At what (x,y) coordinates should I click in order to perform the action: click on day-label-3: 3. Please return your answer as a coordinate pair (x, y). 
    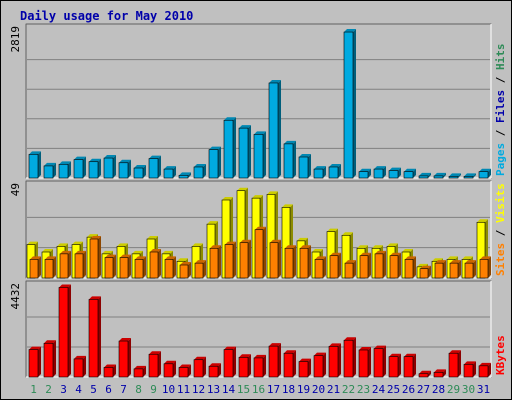
    Looking at the image, I should click on (63, 389).